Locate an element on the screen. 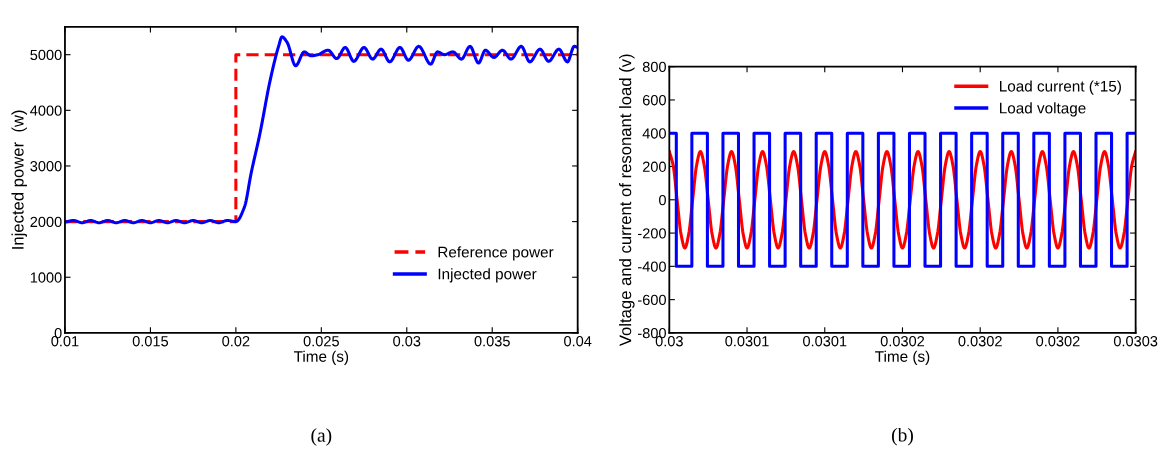  x-tick-label: 0.015 is located at coordinates (150, 341).